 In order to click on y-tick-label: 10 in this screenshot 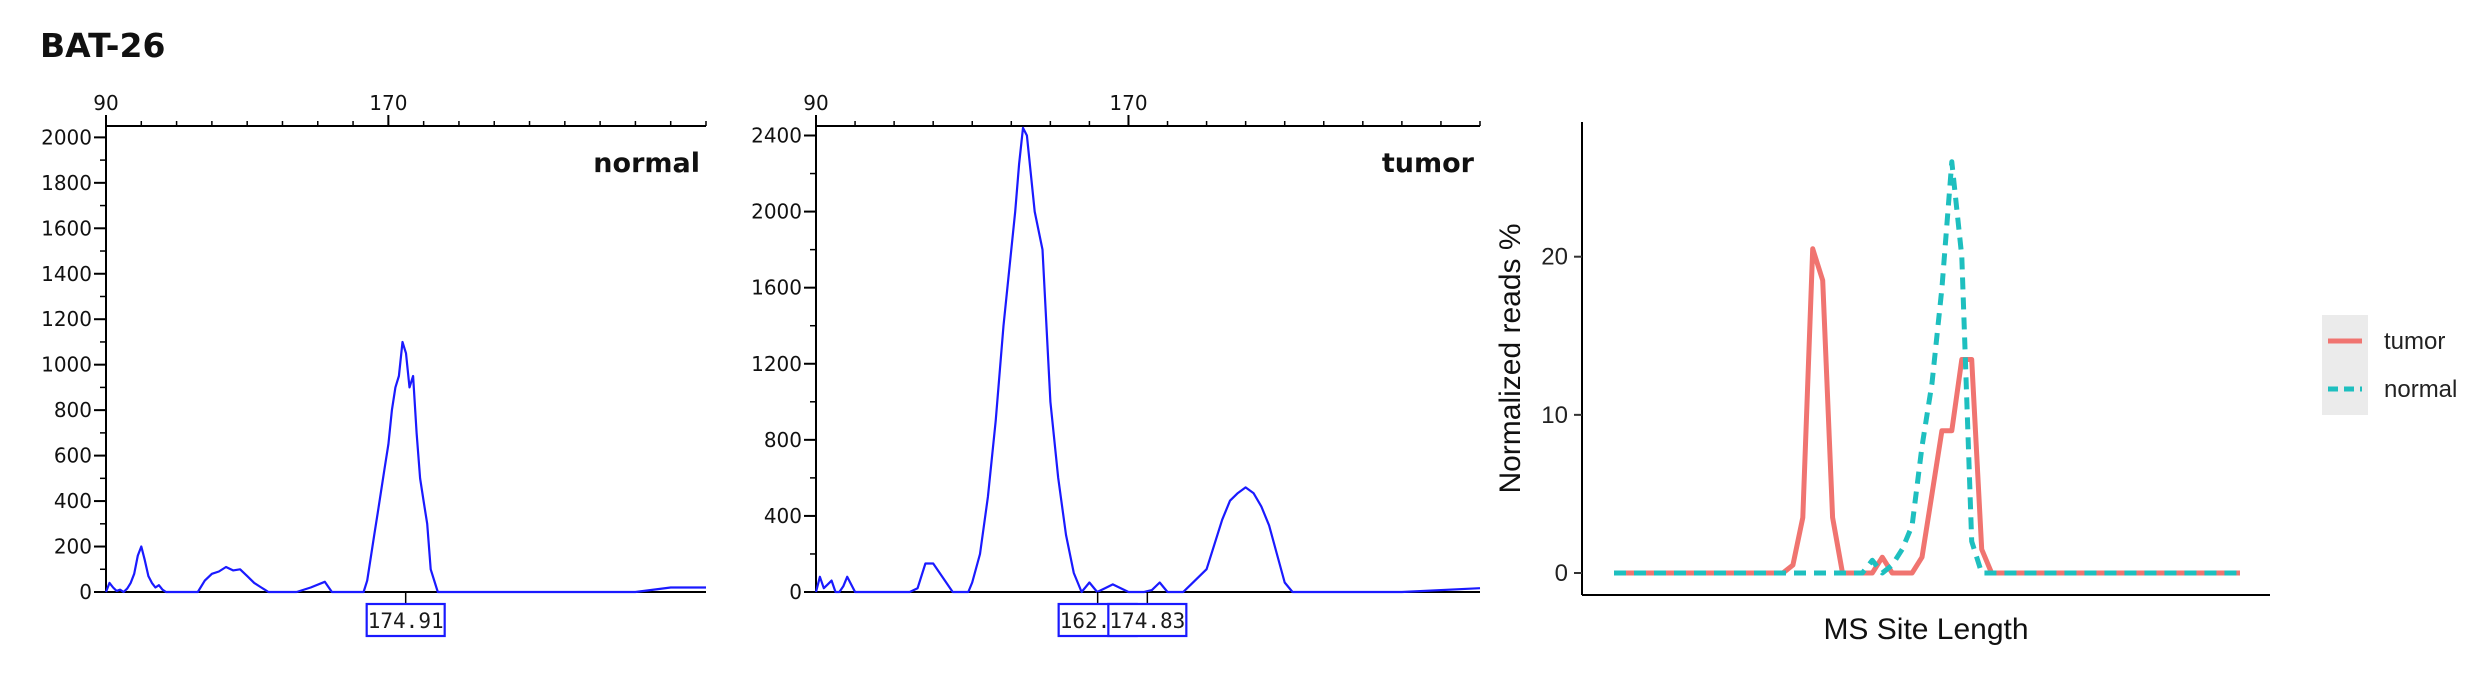, I will do `click(1554, 415)`.